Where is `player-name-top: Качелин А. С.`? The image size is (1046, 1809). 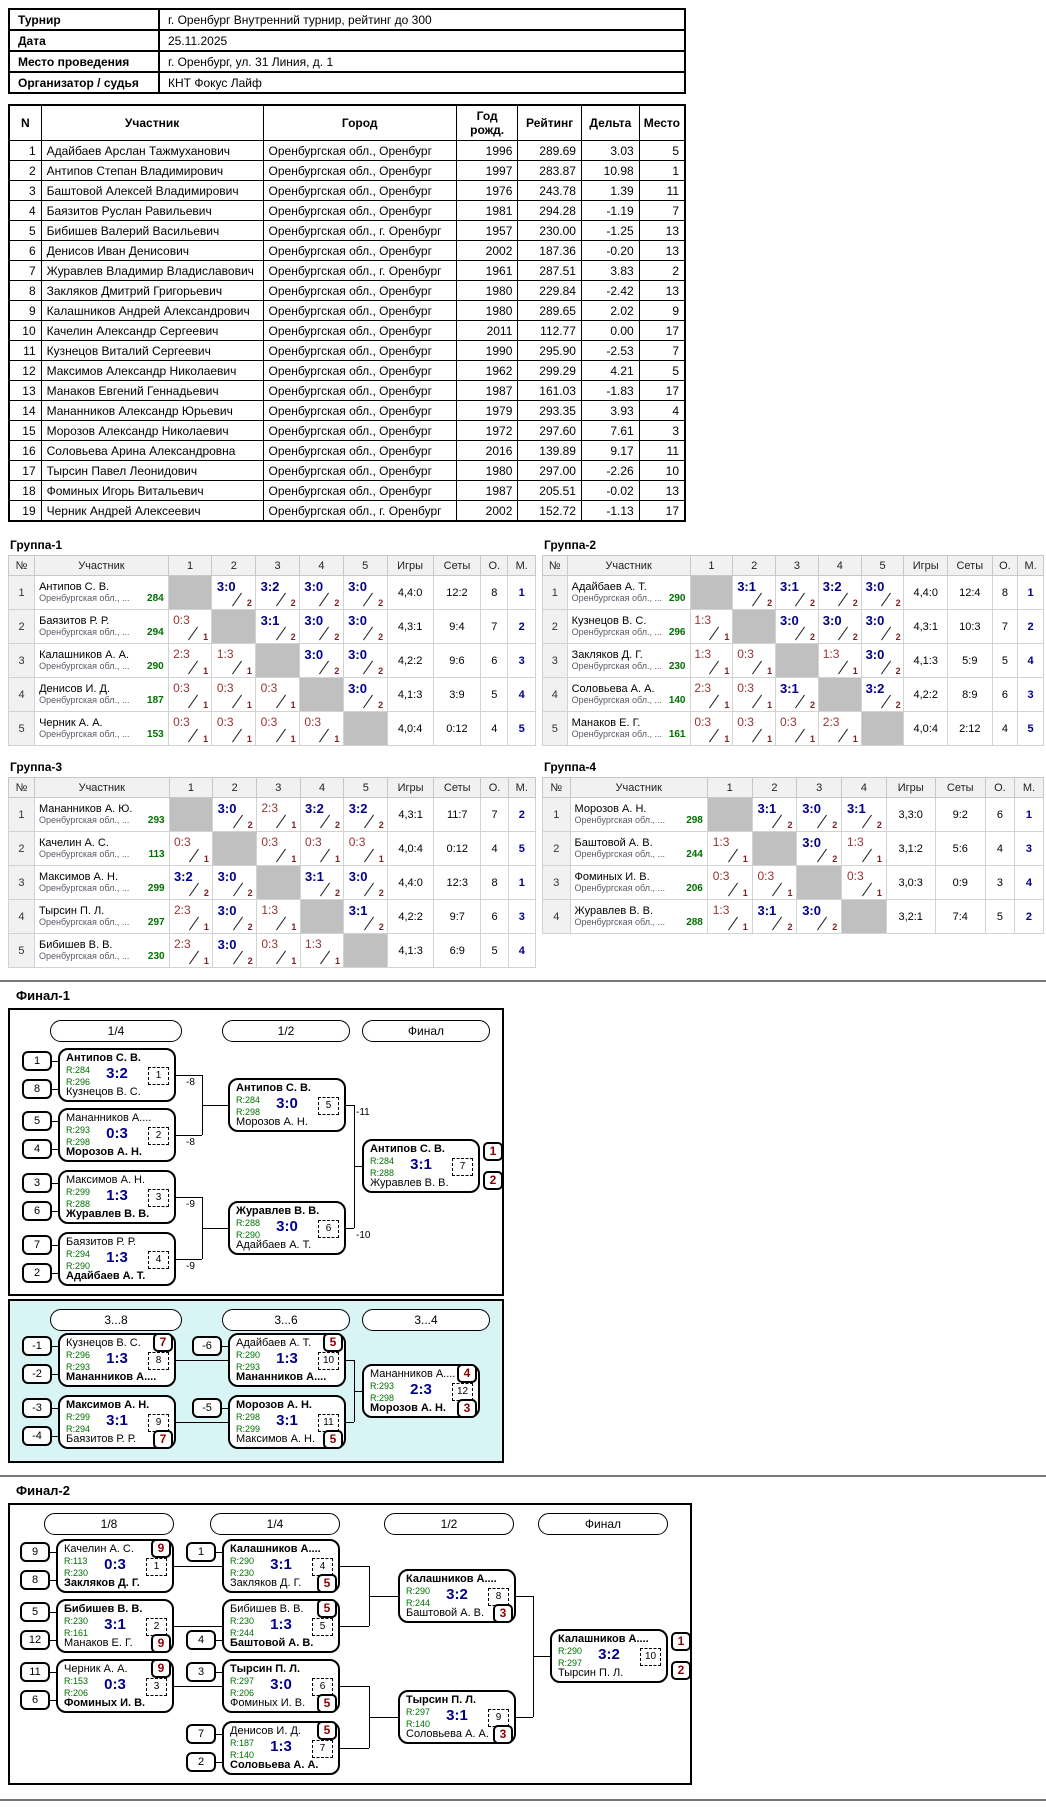
player-name-top: Качелин А. С. is located at coordinates (99, 1549).